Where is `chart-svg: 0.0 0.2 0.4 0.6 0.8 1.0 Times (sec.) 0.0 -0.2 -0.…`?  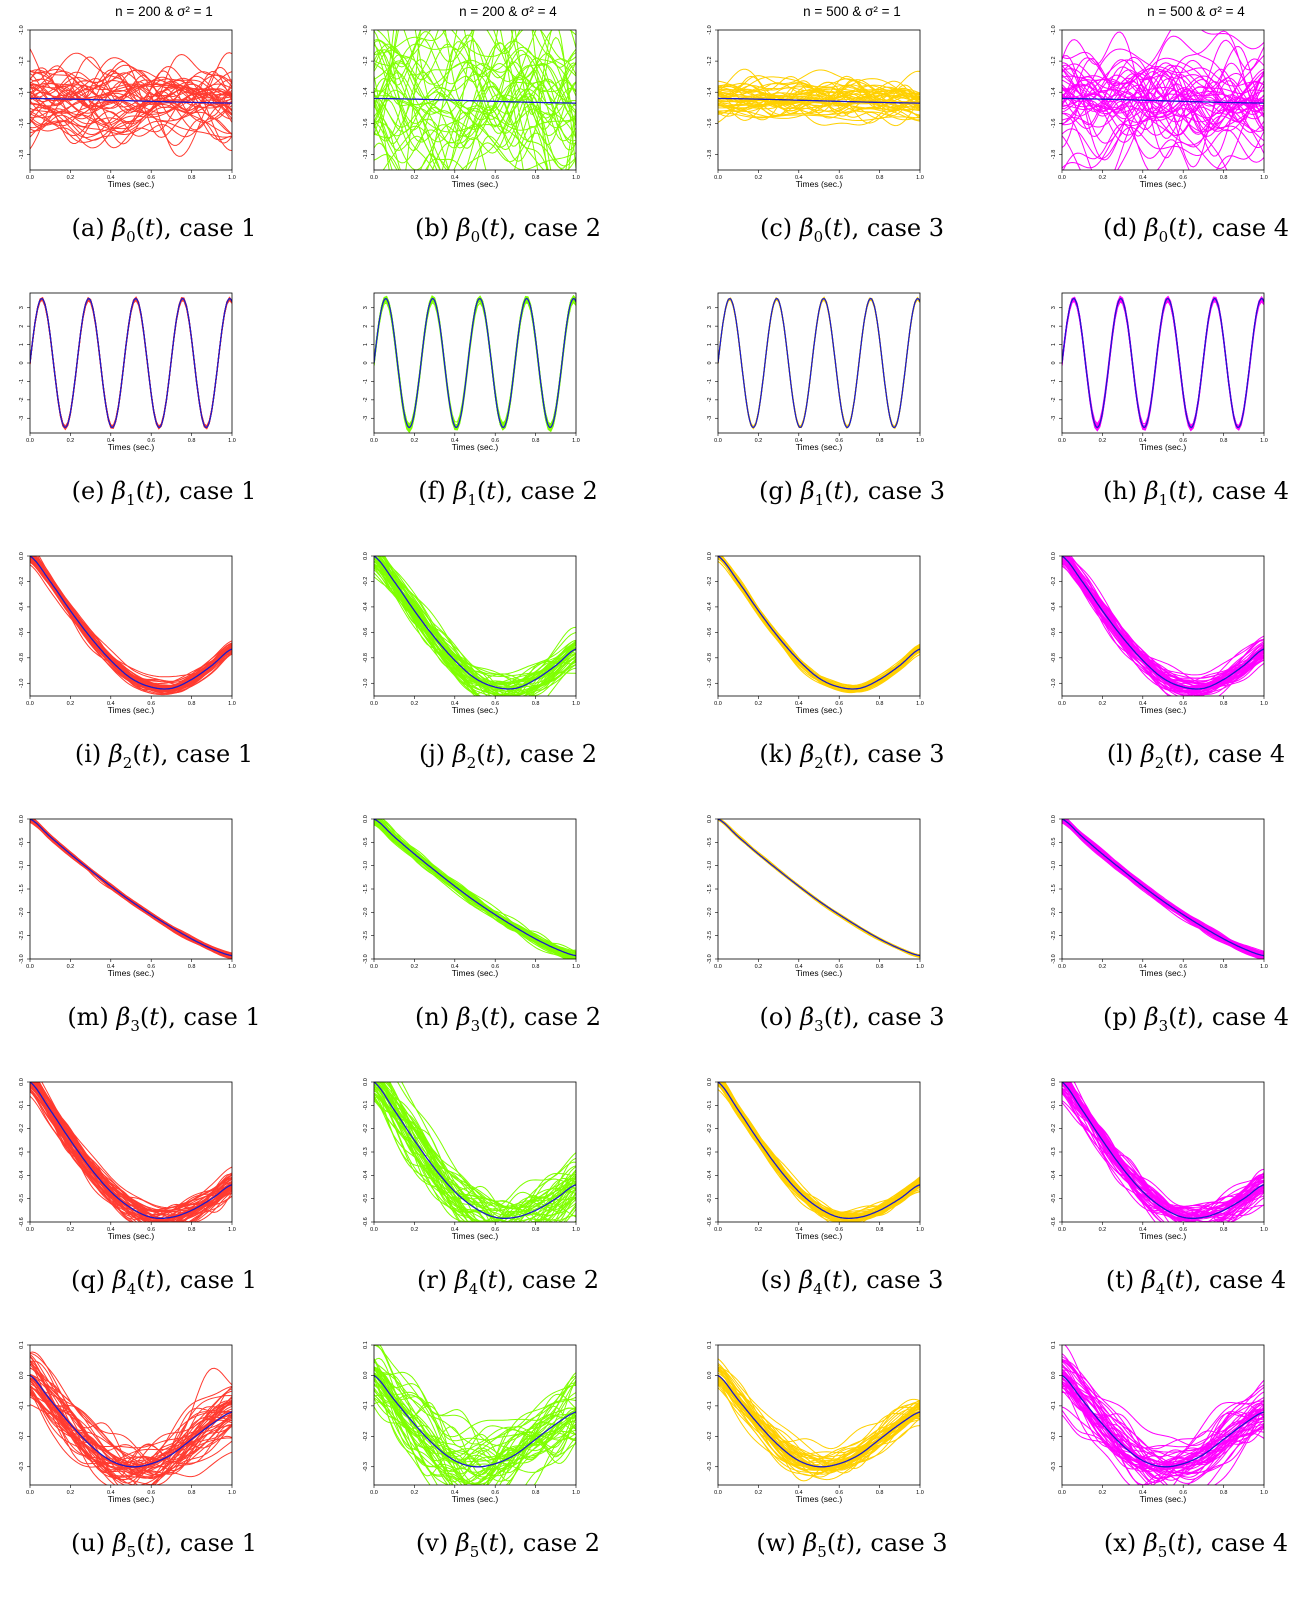 chart-svg: 0.0 0.2 0.4 0.6 0.8 1.0 Times (sec.) 0.0 -0.2 -0.… is located at coordinates (471, 633).